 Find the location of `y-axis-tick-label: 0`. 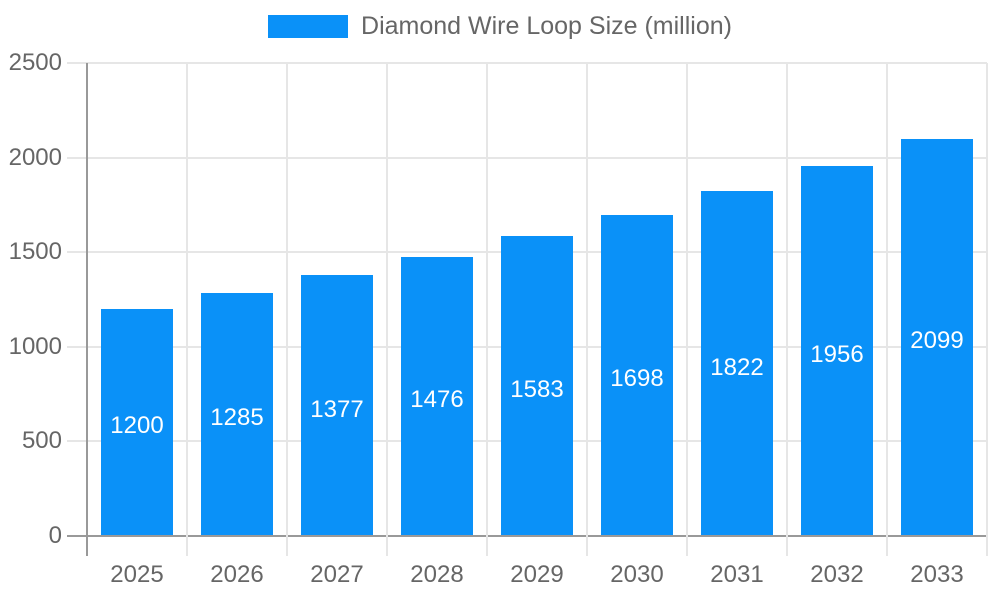

y-axis-tick-label: 0 is located at coordinates (55, 535).